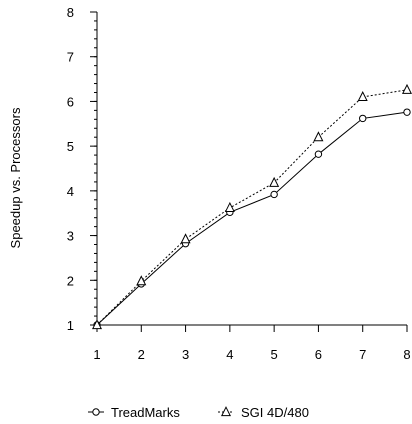 The height and width of the screenshot is (424, 412). What do you see at coordinates (145, 412) in the screenshot?
I see `legend-label-treadmarks: TreadMarks` at bounding box center [145, 412].